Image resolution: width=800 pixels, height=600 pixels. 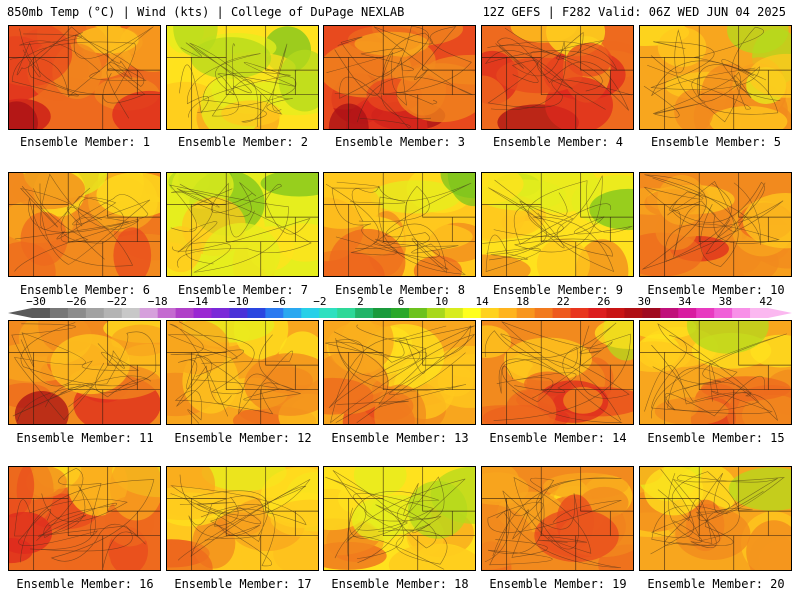 I want to click on ensemble-member-label: Ensemble Member: 3, so click(x=400, y=142).